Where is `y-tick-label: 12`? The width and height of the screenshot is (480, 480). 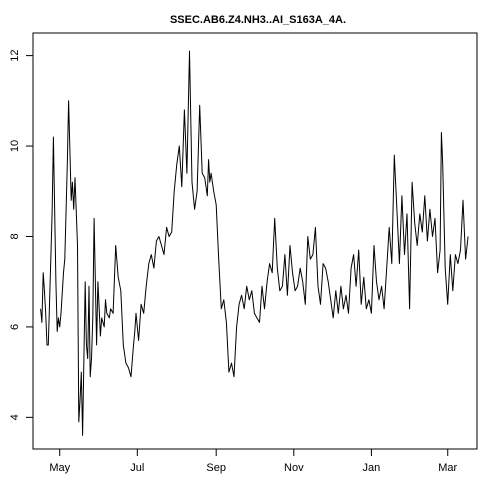
y-tick-label: 12 is located at coordinates (15, 55).